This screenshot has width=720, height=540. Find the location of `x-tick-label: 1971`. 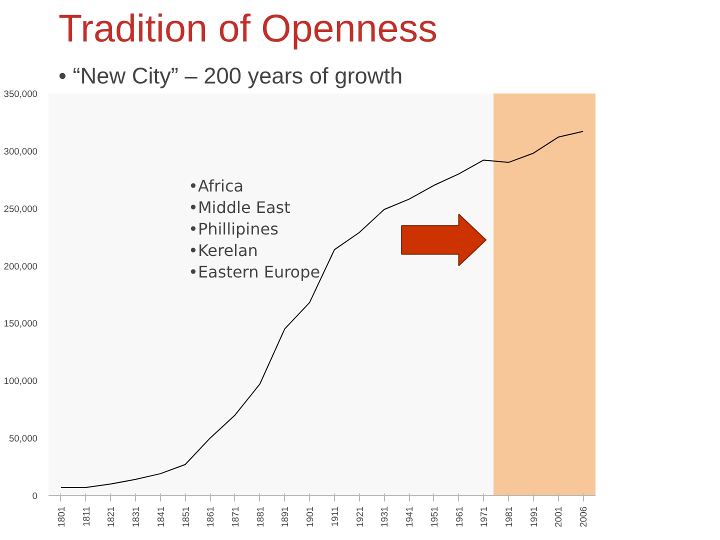

x-tick-label: 1971 is located at coordinates (484, 517).